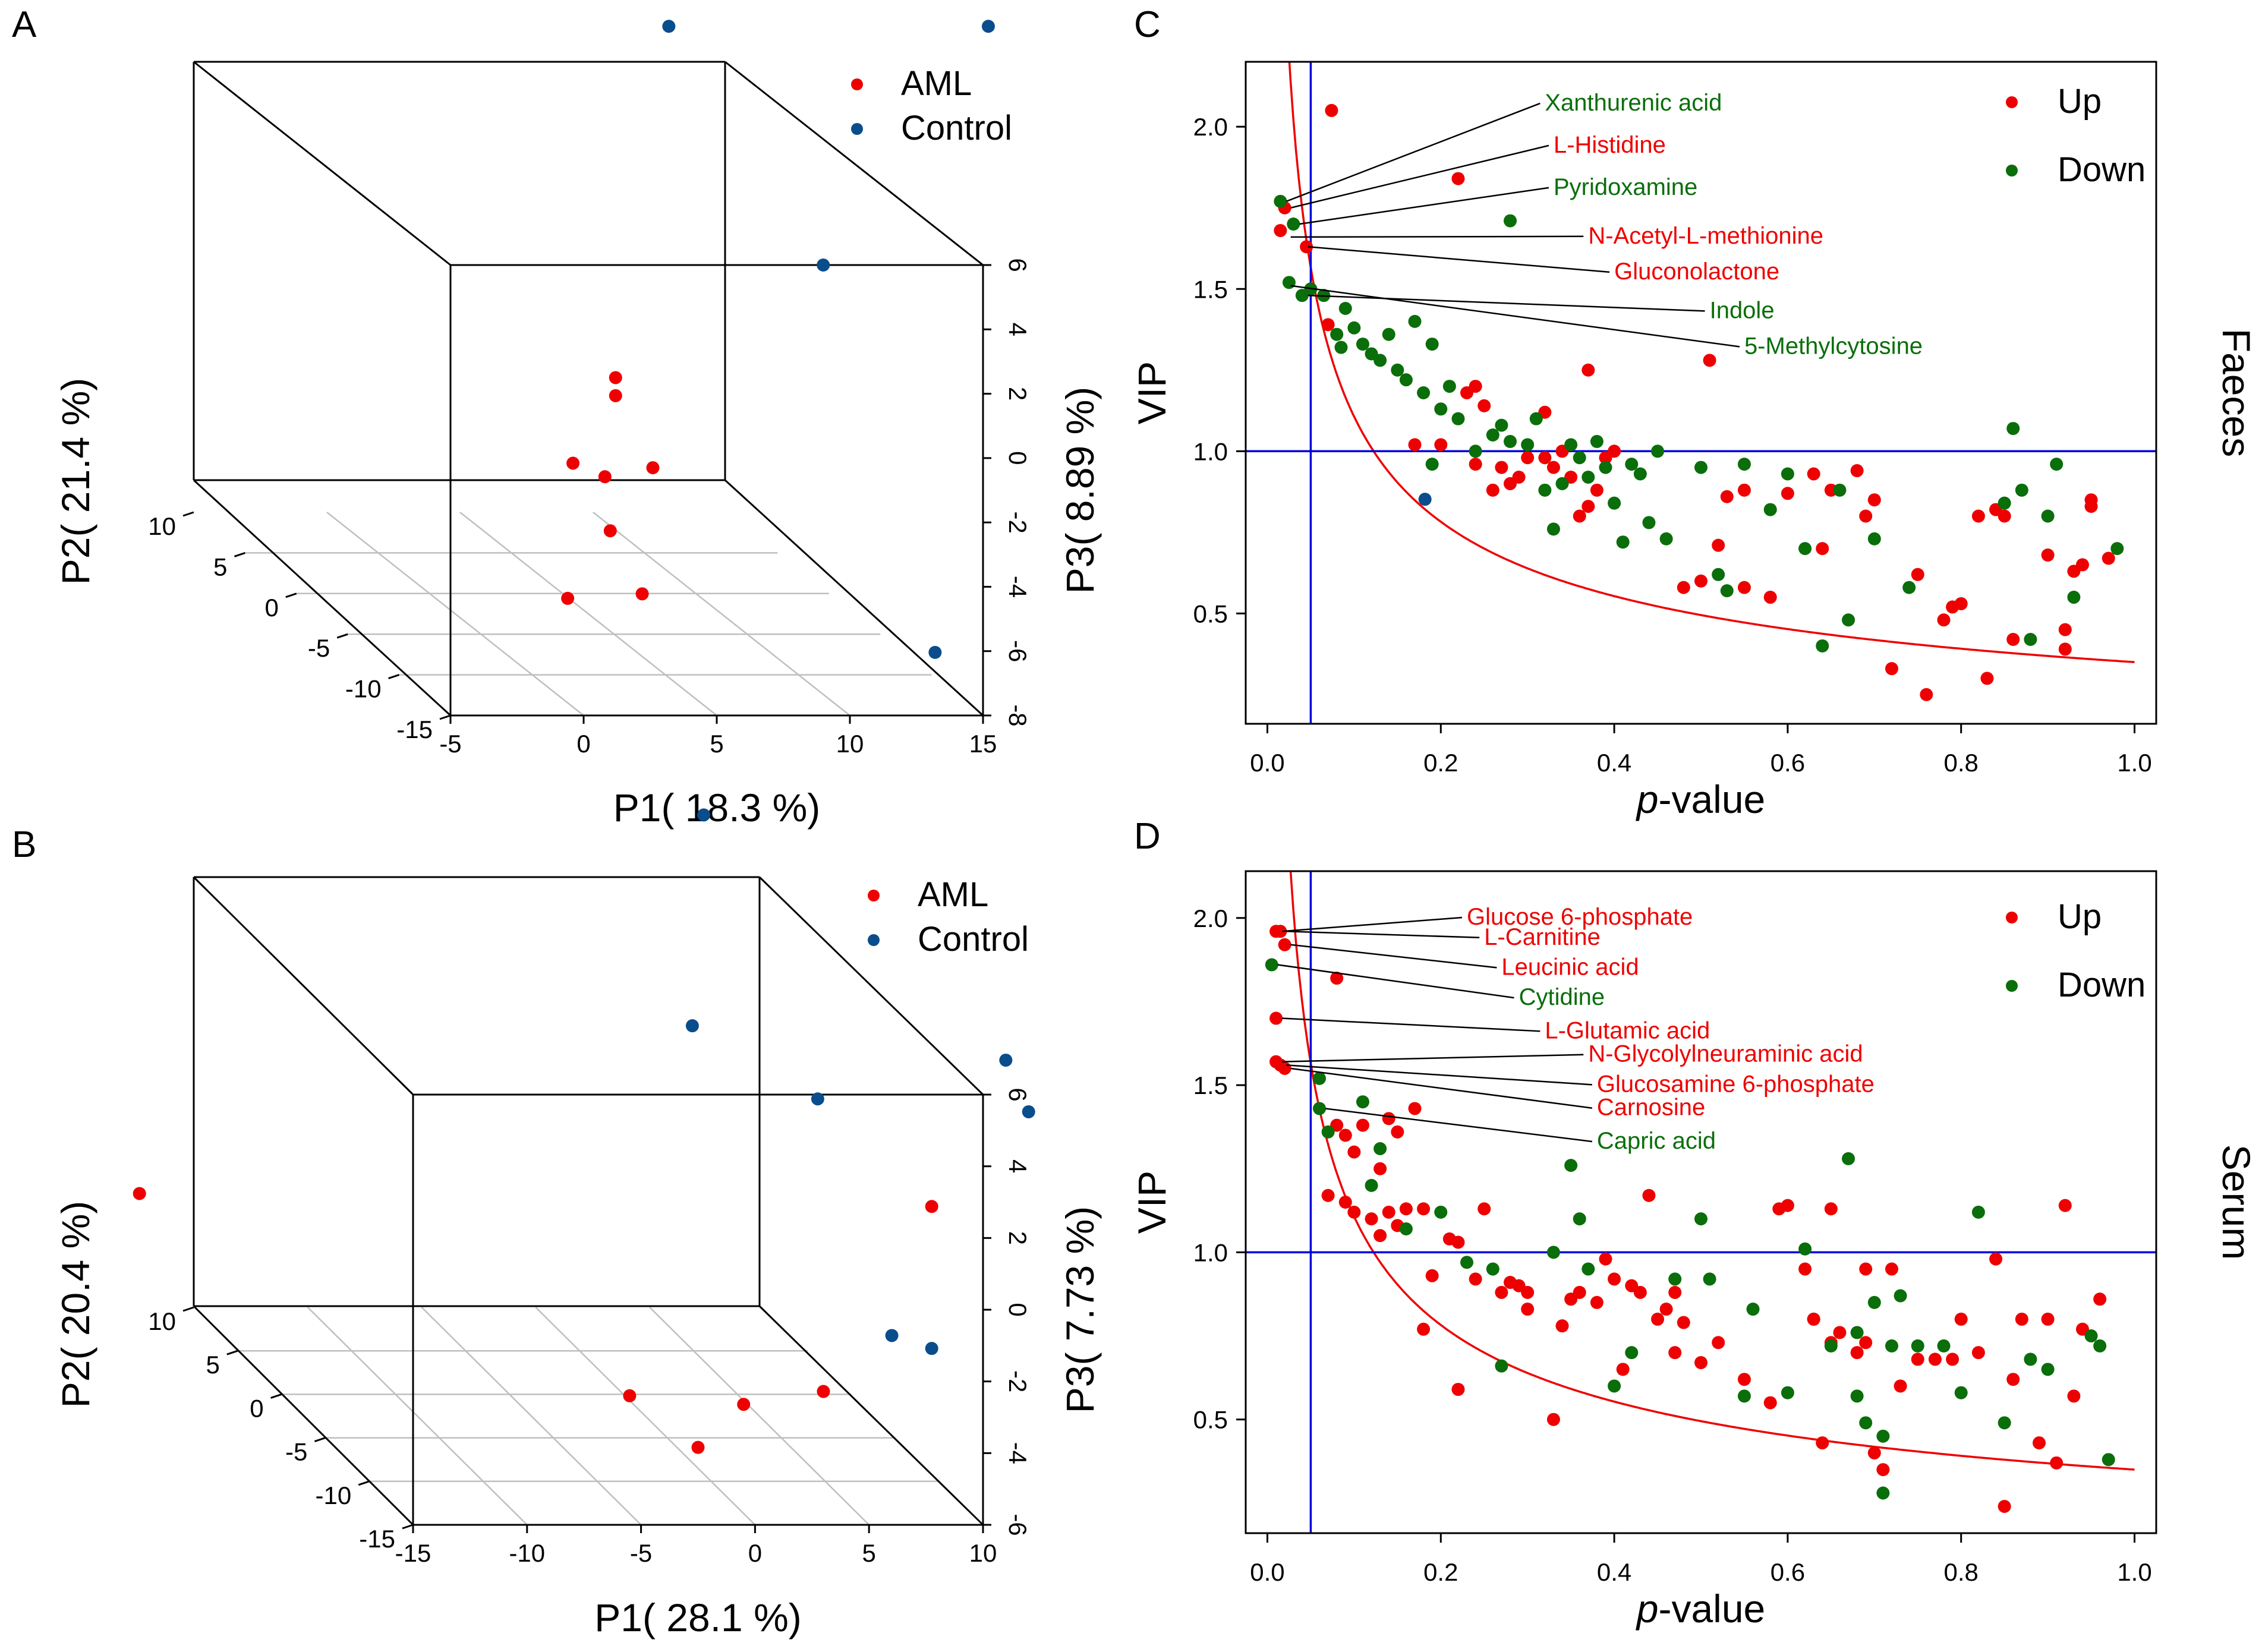 The height and width of the screenshot is (1652, 2262). I want to click on x-tick-label: 0.2, so click(1440, 763).